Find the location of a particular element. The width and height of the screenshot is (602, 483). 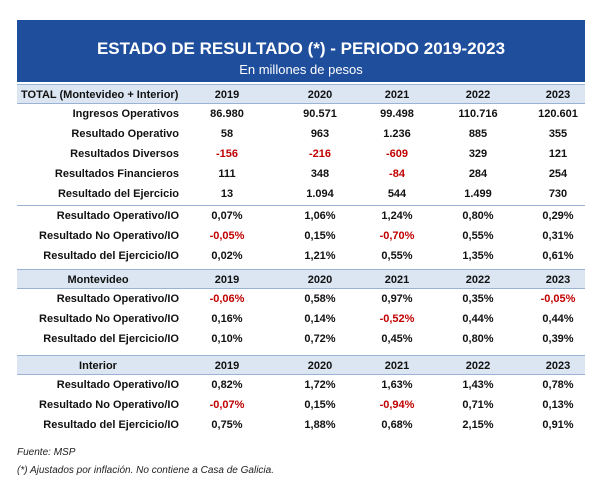

row-label: Resultados Financieros is located at coordinates (116, 174).